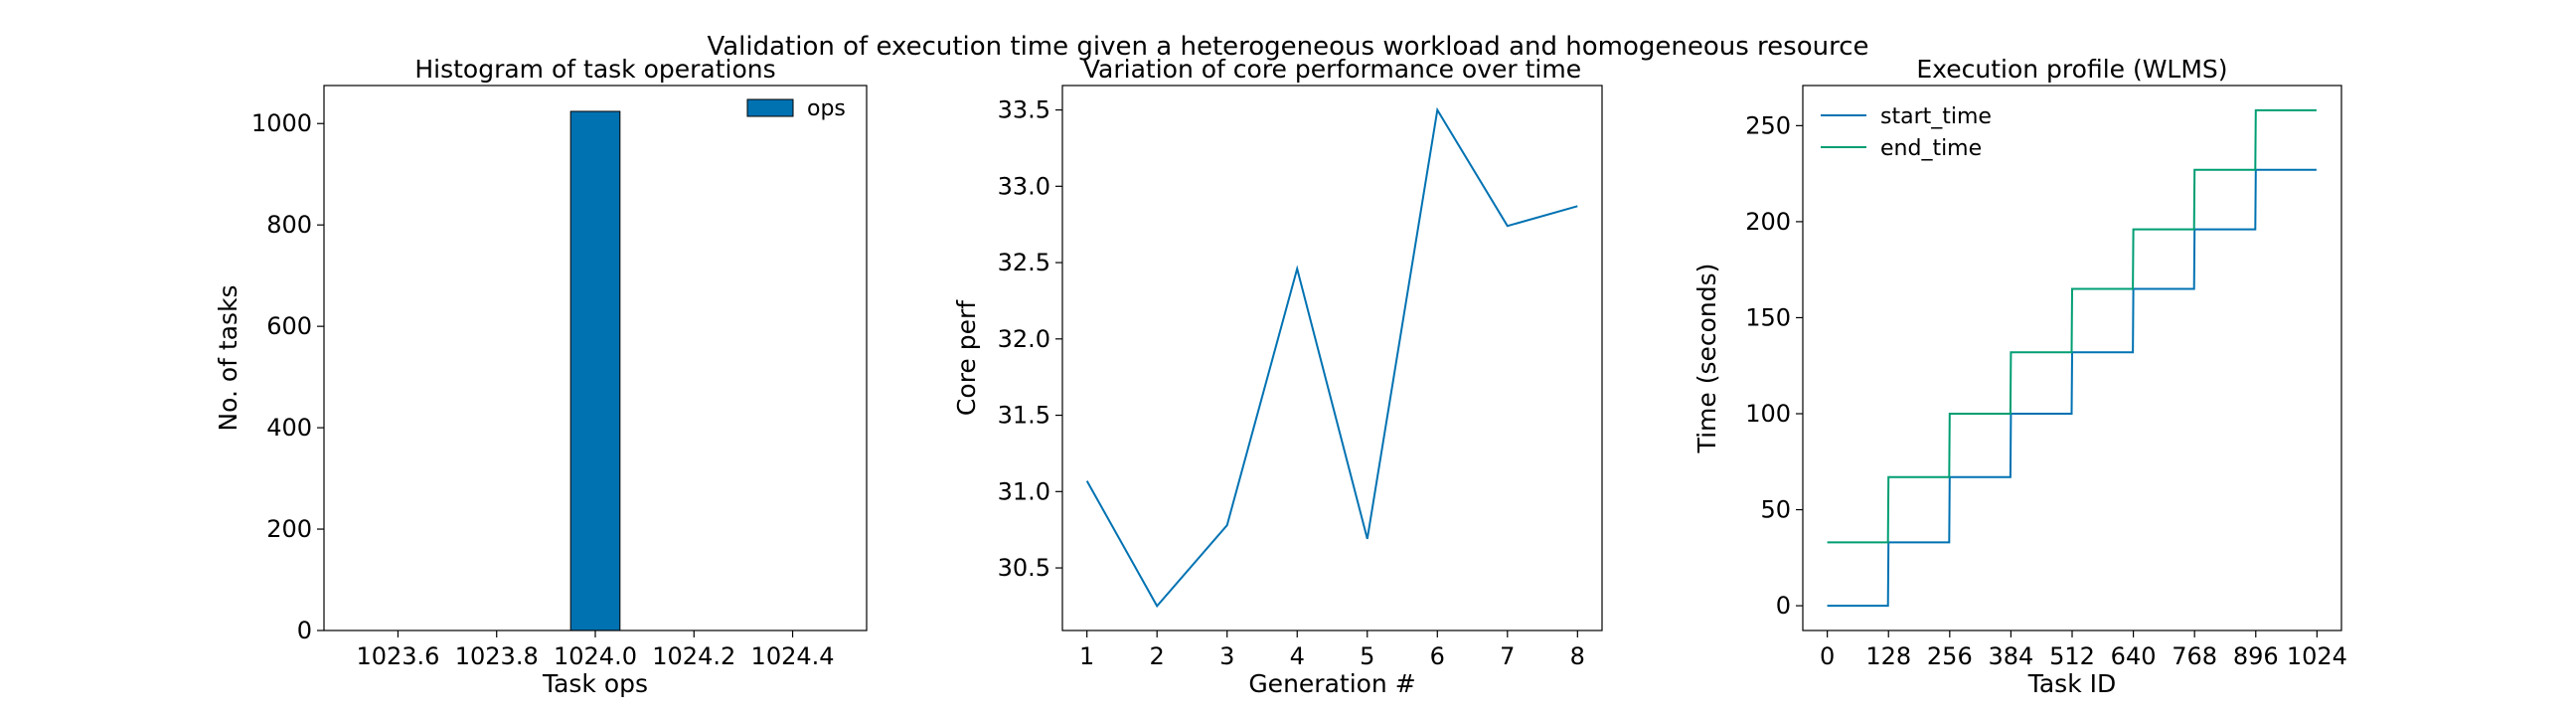  What do you see at coordinates (2134, 656) in the screenshot?
I see `x-tick-label: 640` at bounding box center [2134, 656].